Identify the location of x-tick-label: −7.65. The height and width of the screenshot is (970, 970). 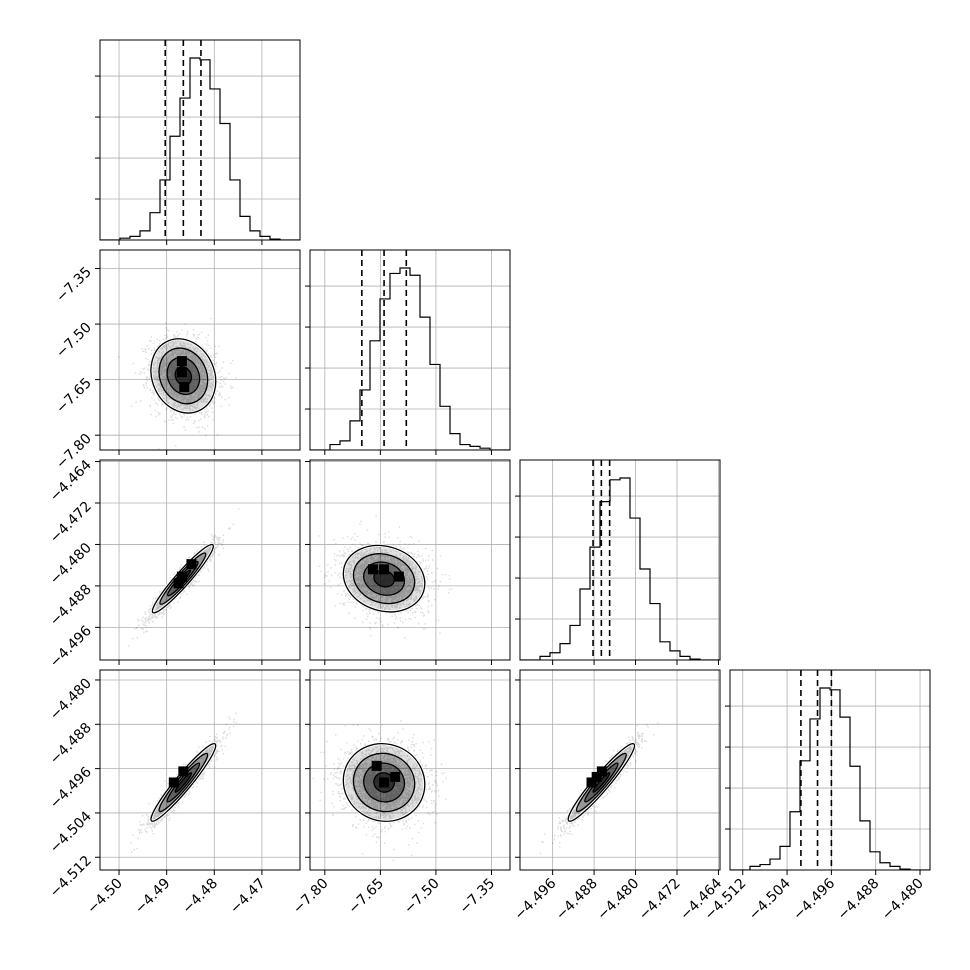
(367, 897).